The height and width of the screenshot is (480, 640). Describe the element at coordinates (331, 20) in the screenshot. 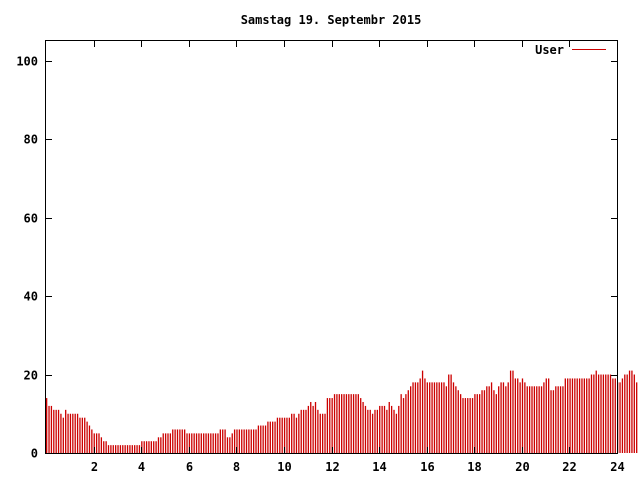

I see `chart-title: Samstag 19. Septembr 2015` at that location.